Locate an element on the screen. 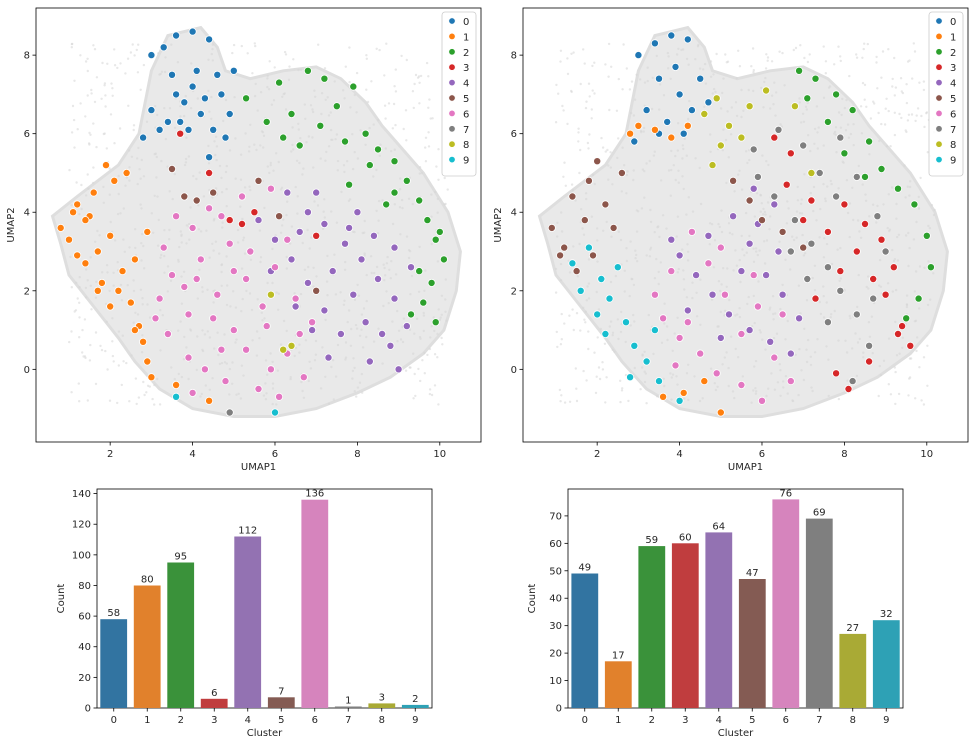 Image resolution: width=976 pixels, height=746 pixels. legend-entry: 7 is located at coordinates (466, 130).